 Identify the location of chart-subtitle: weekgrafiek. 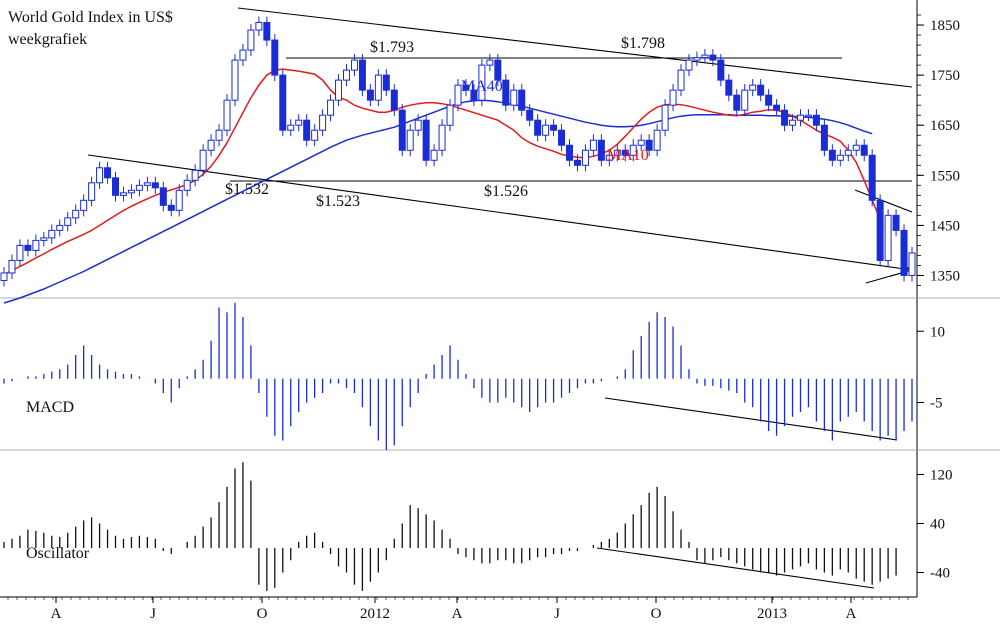
(47, 39).